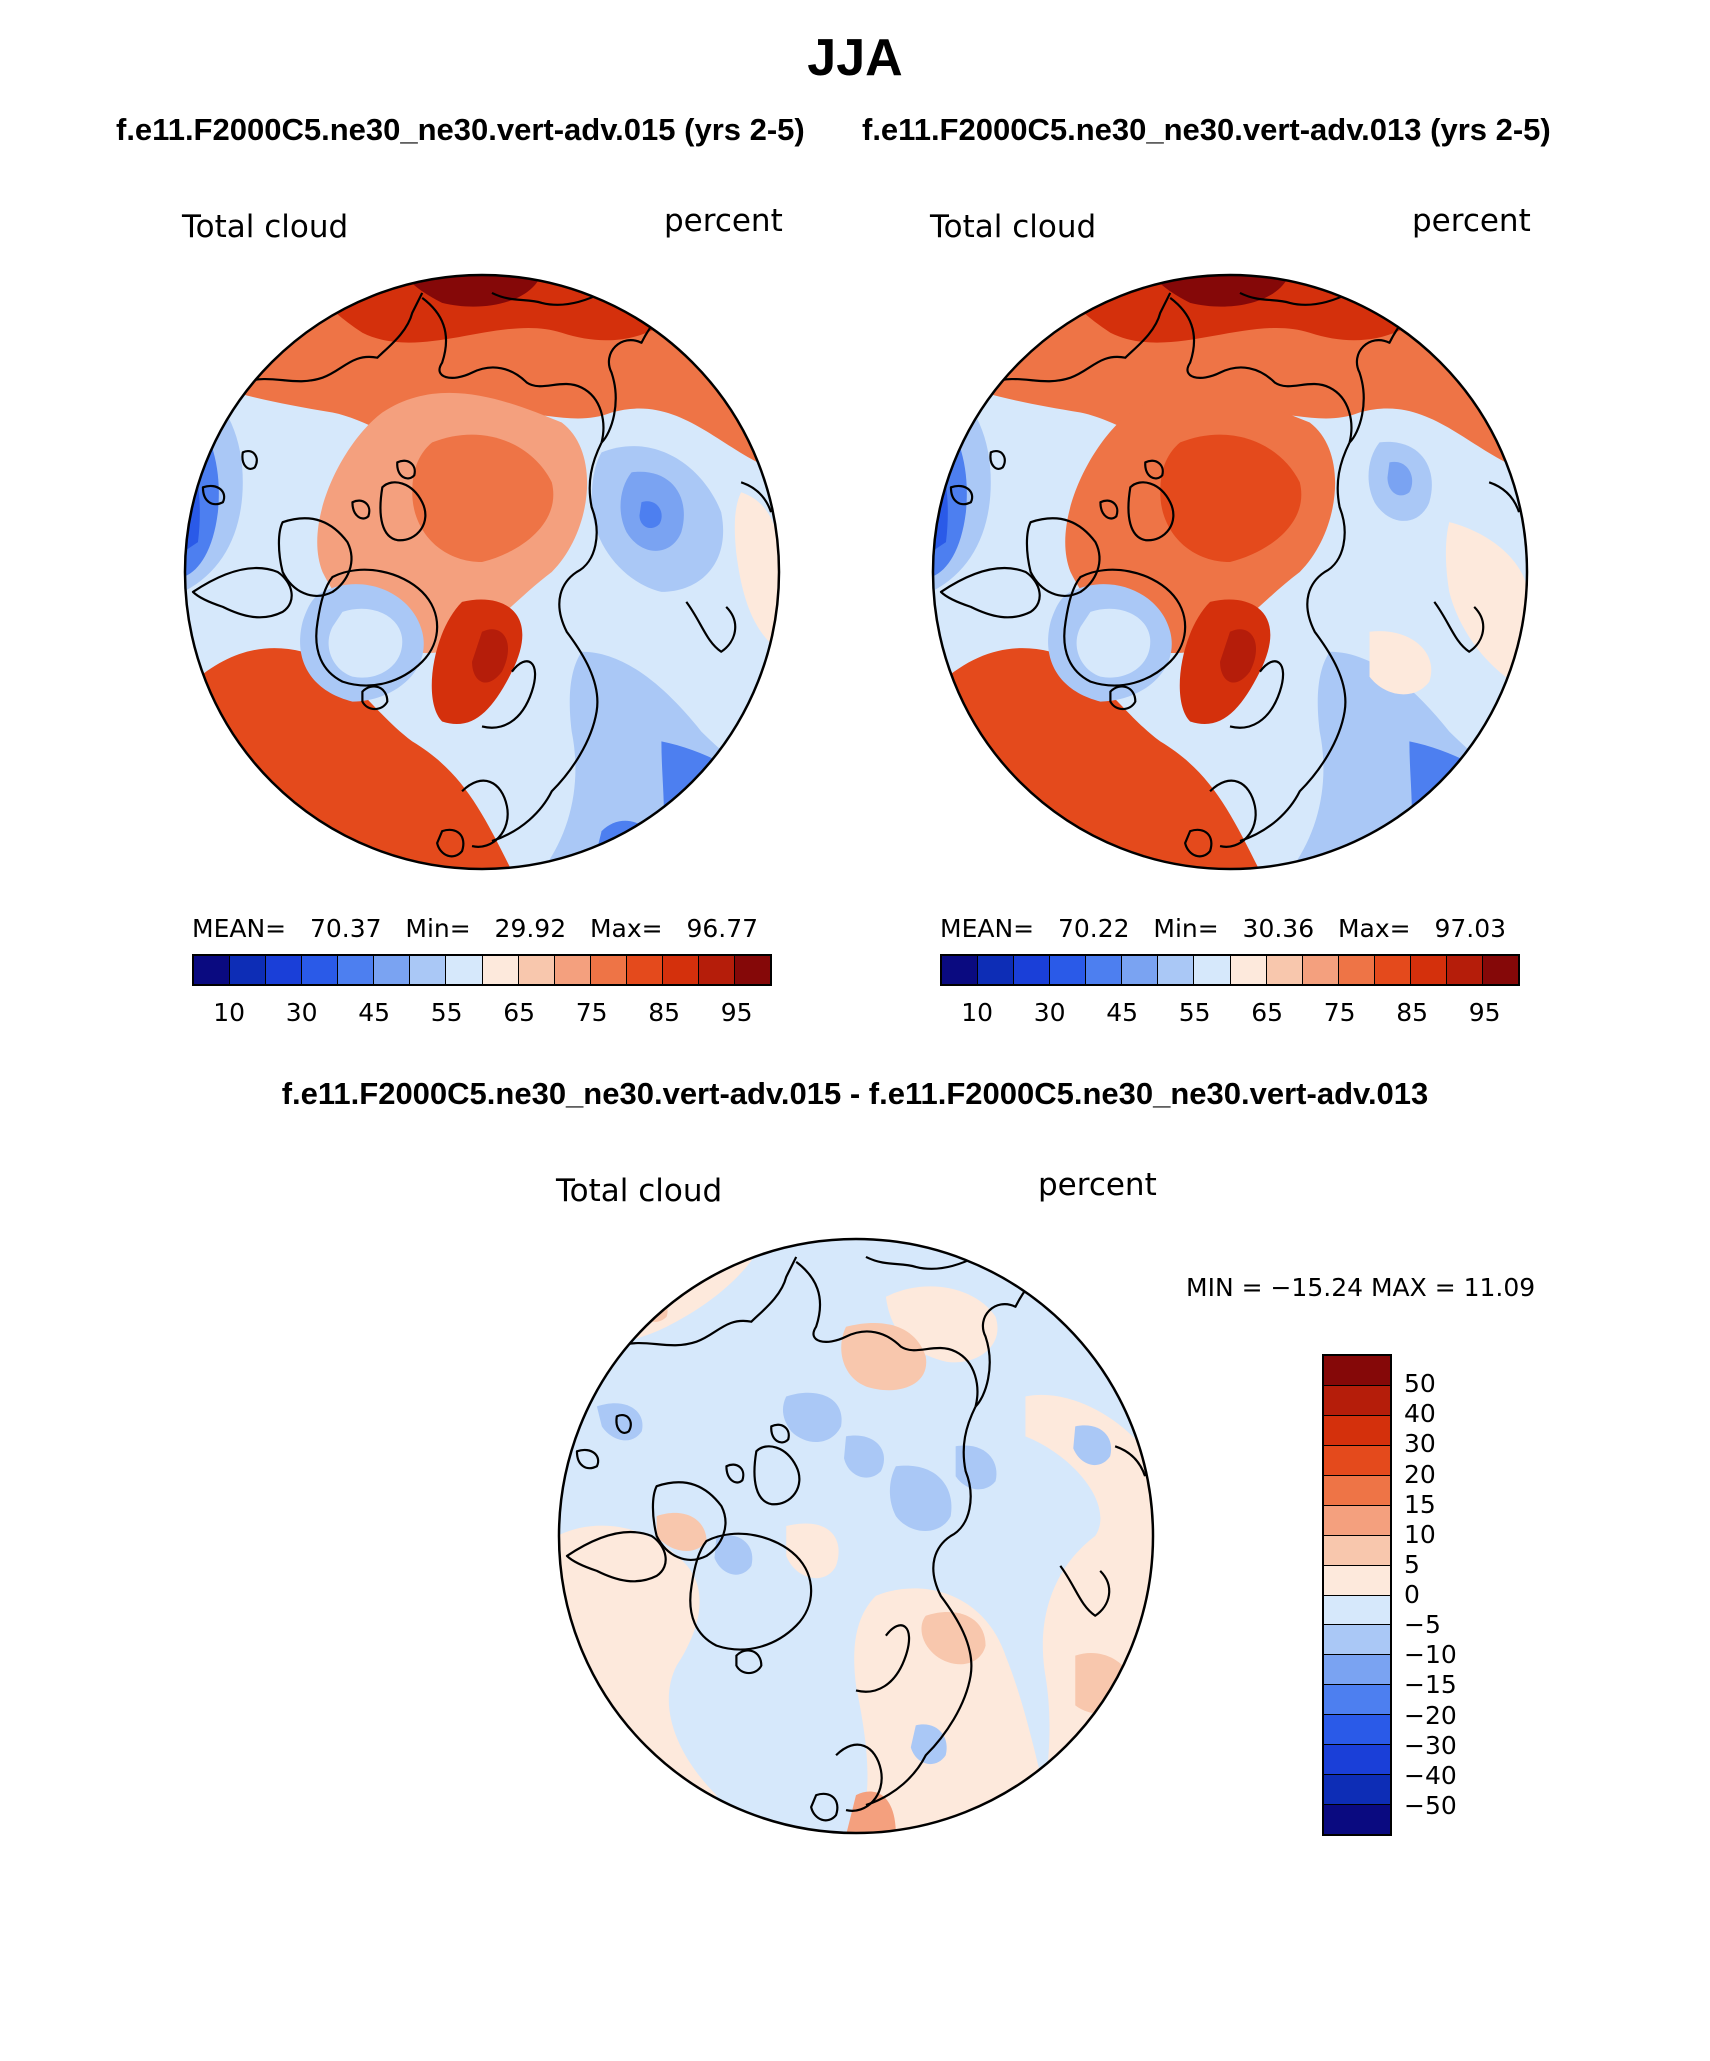  I want to click on right-colorbar, so click(1230, 970).